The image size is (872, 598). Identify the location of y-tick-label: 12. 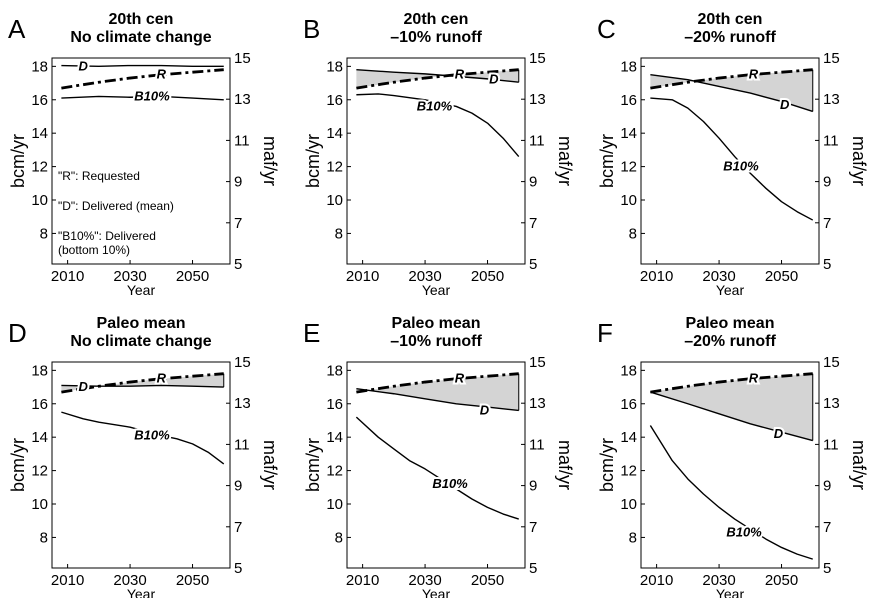
(334, 471).